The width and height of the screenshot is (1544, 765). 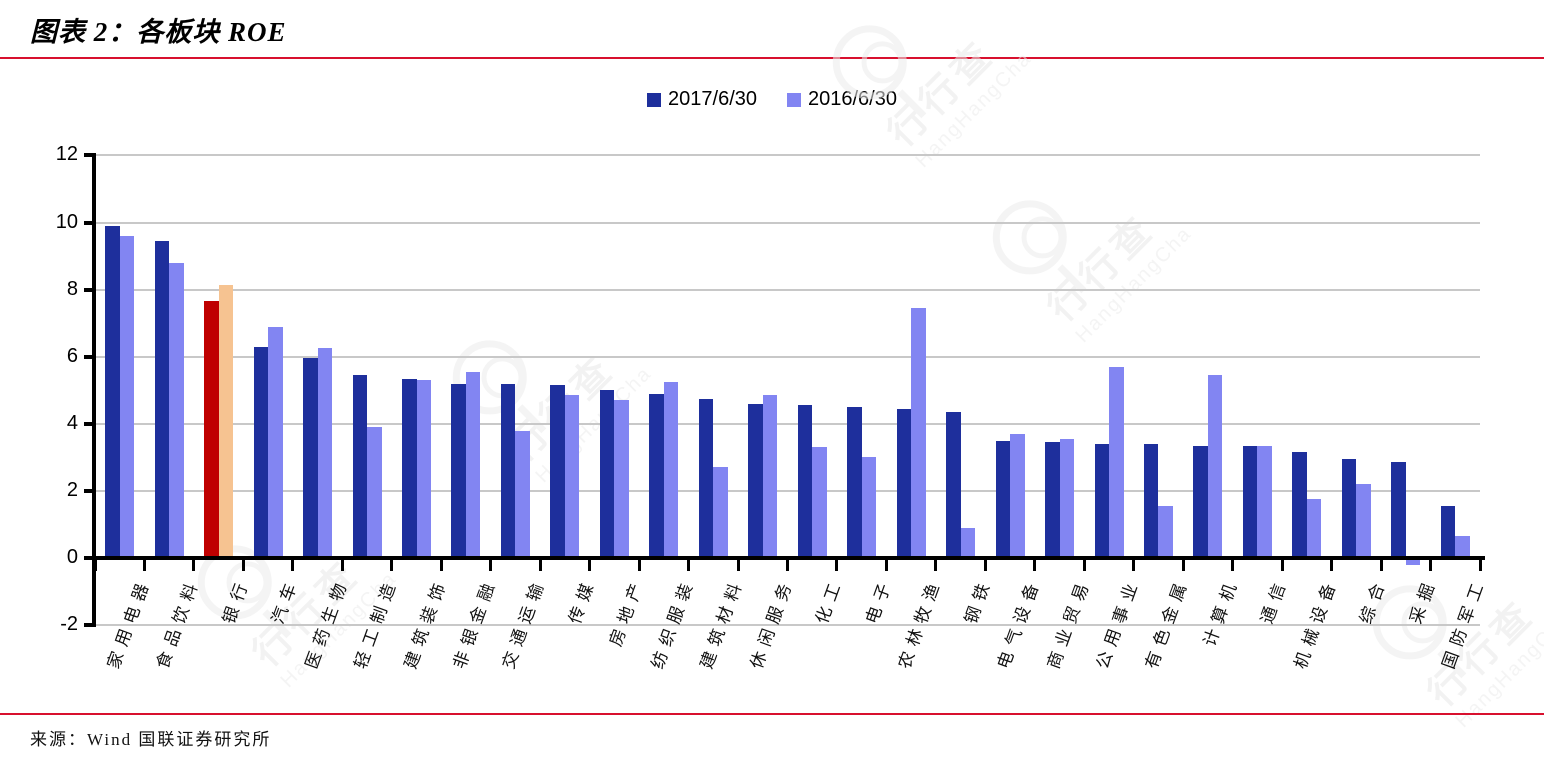 I want to click on bar-非银金融-2017/6/30, so click(x=458, y=470).